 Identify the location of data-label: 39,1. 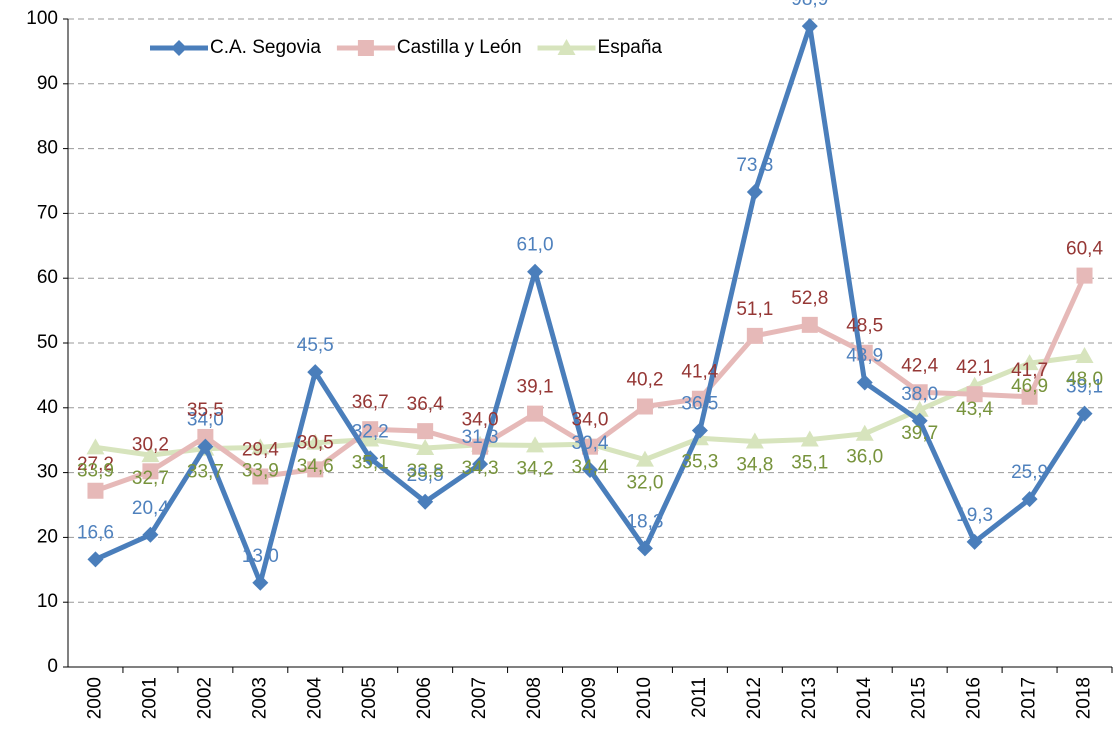
(1084, 387).